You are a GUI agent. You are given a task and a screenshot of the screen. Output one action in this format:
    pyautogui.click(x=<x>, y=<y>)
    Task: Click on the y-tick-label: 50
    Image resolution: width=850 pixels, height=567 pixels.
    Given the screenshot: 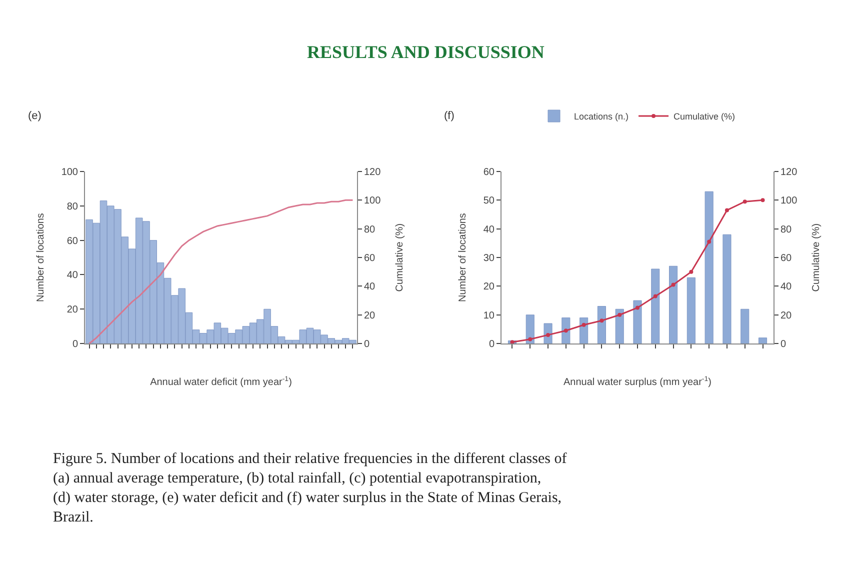 What is the action you would take?
    pyautogui.click(x=489, y=201)
    